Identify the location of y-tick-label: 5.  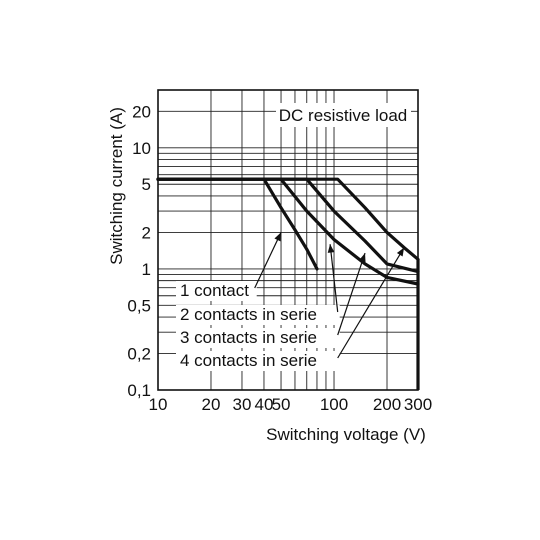
(146, 184).